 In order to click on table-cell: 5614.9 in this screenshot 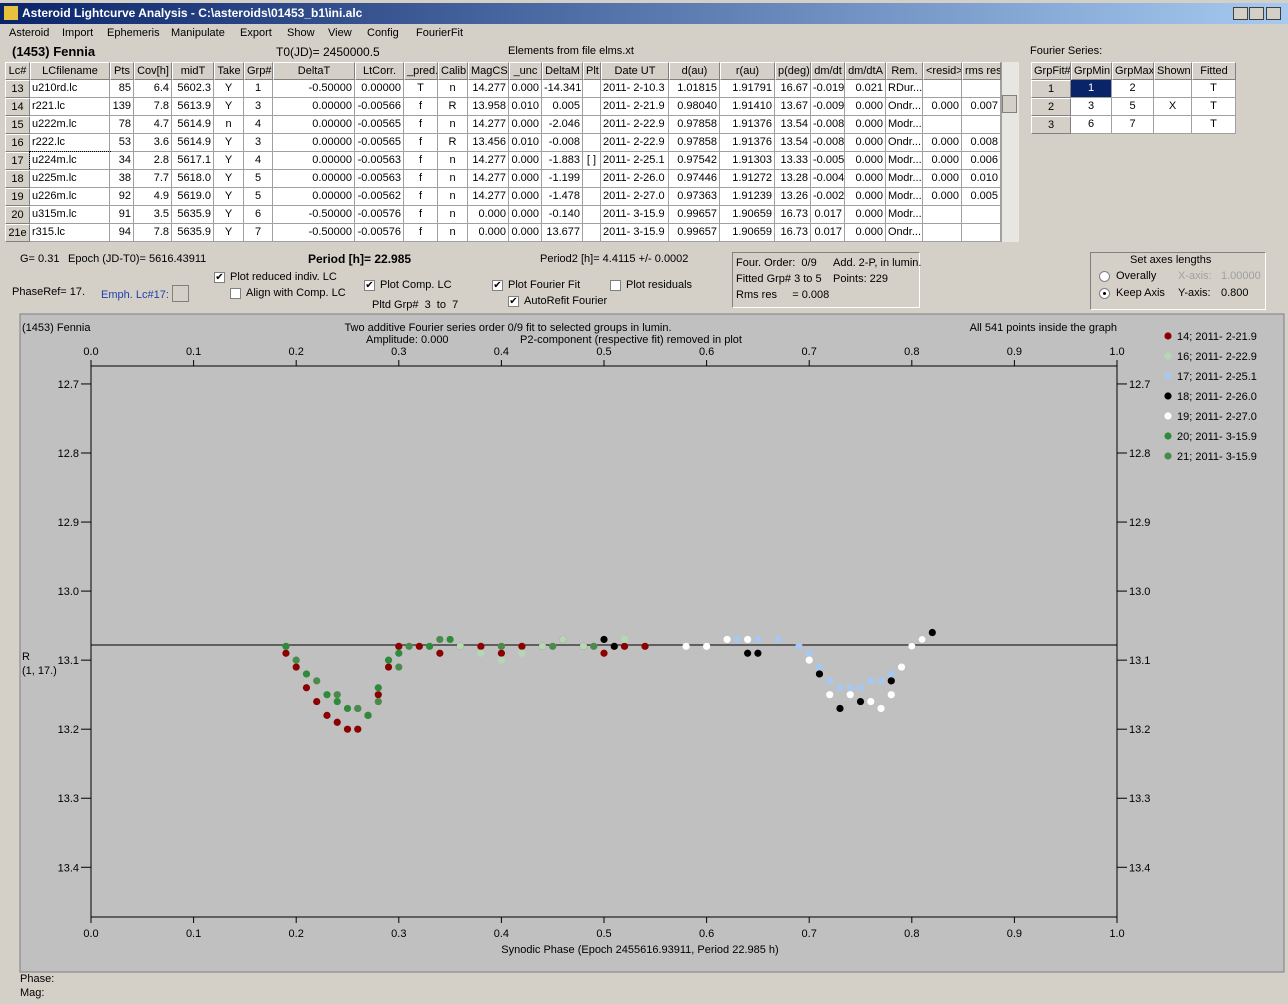, I will do `click(193, 143)`.